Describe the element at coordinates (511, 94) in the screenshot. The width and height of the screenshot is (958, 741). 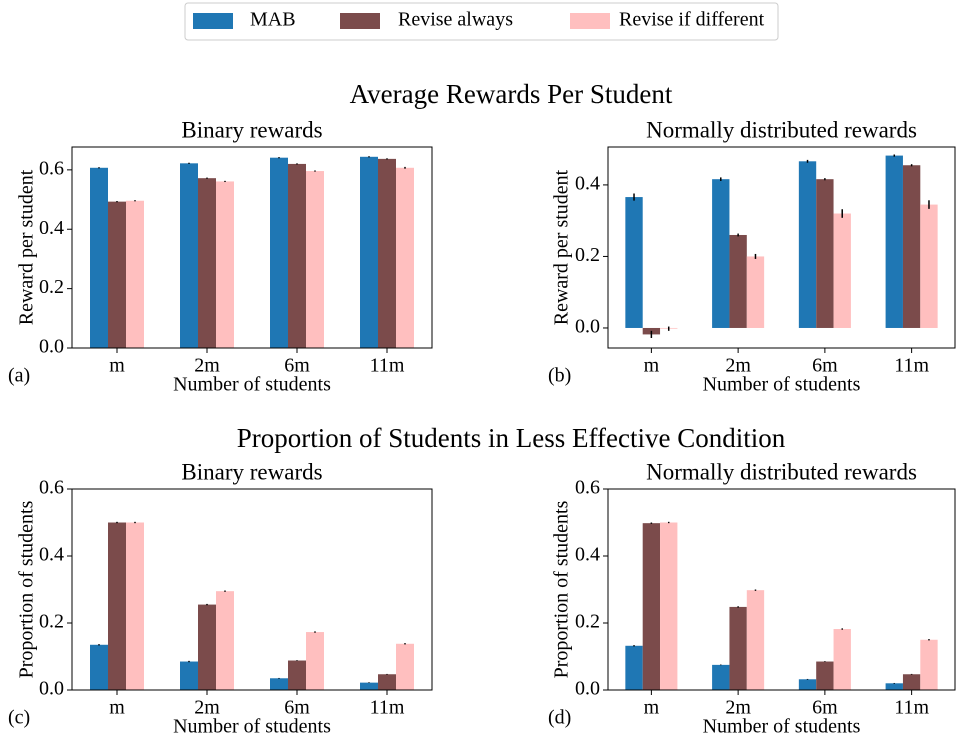
I see `section-heading: Average Rewards Per Student` at that location.